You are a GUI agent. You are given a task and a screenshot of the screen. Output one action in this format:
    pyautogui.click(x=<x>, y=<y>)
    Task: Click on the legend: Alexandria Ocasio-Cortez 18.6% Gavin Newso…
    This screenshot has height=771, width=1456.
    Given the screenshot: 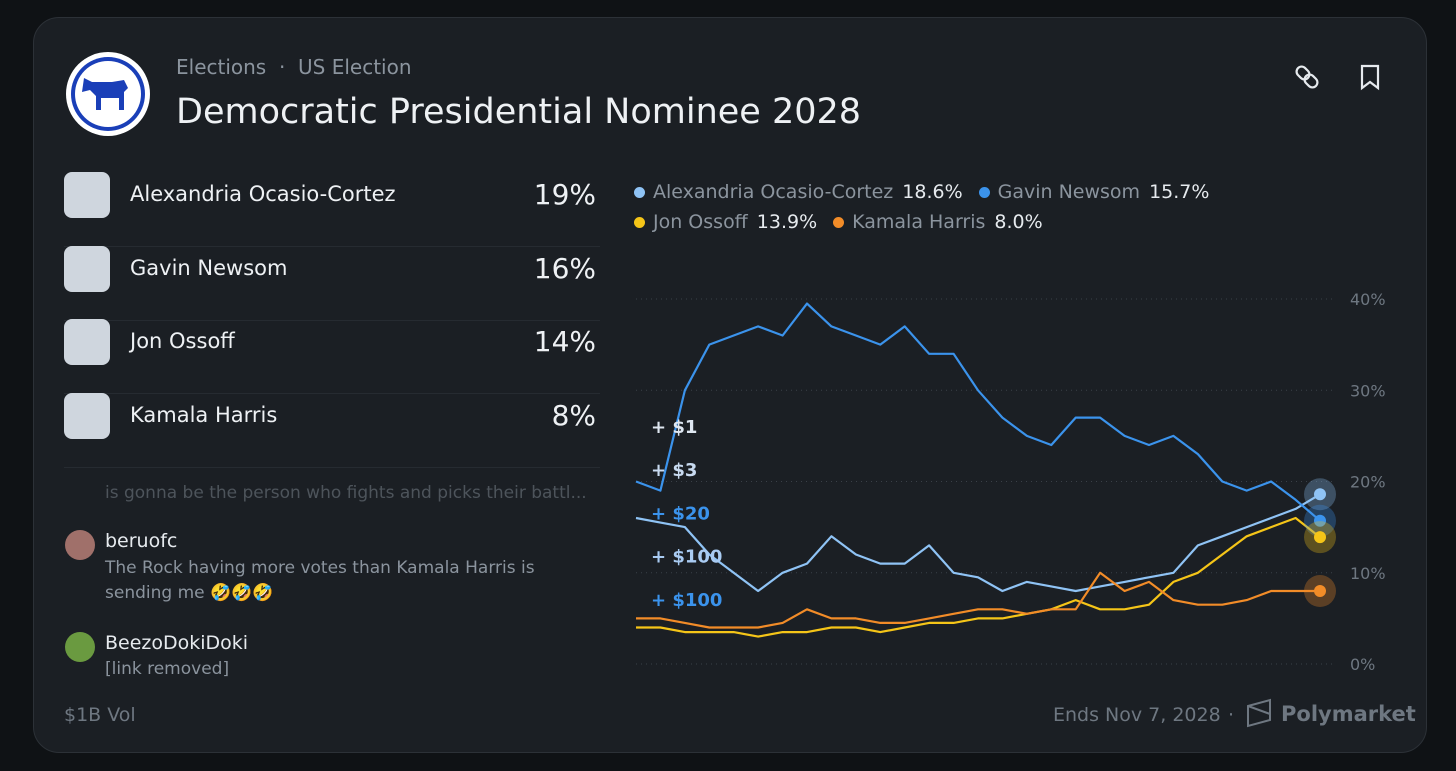 What is the action you would take?
    pyautogui.click(x=954, y=211)
    